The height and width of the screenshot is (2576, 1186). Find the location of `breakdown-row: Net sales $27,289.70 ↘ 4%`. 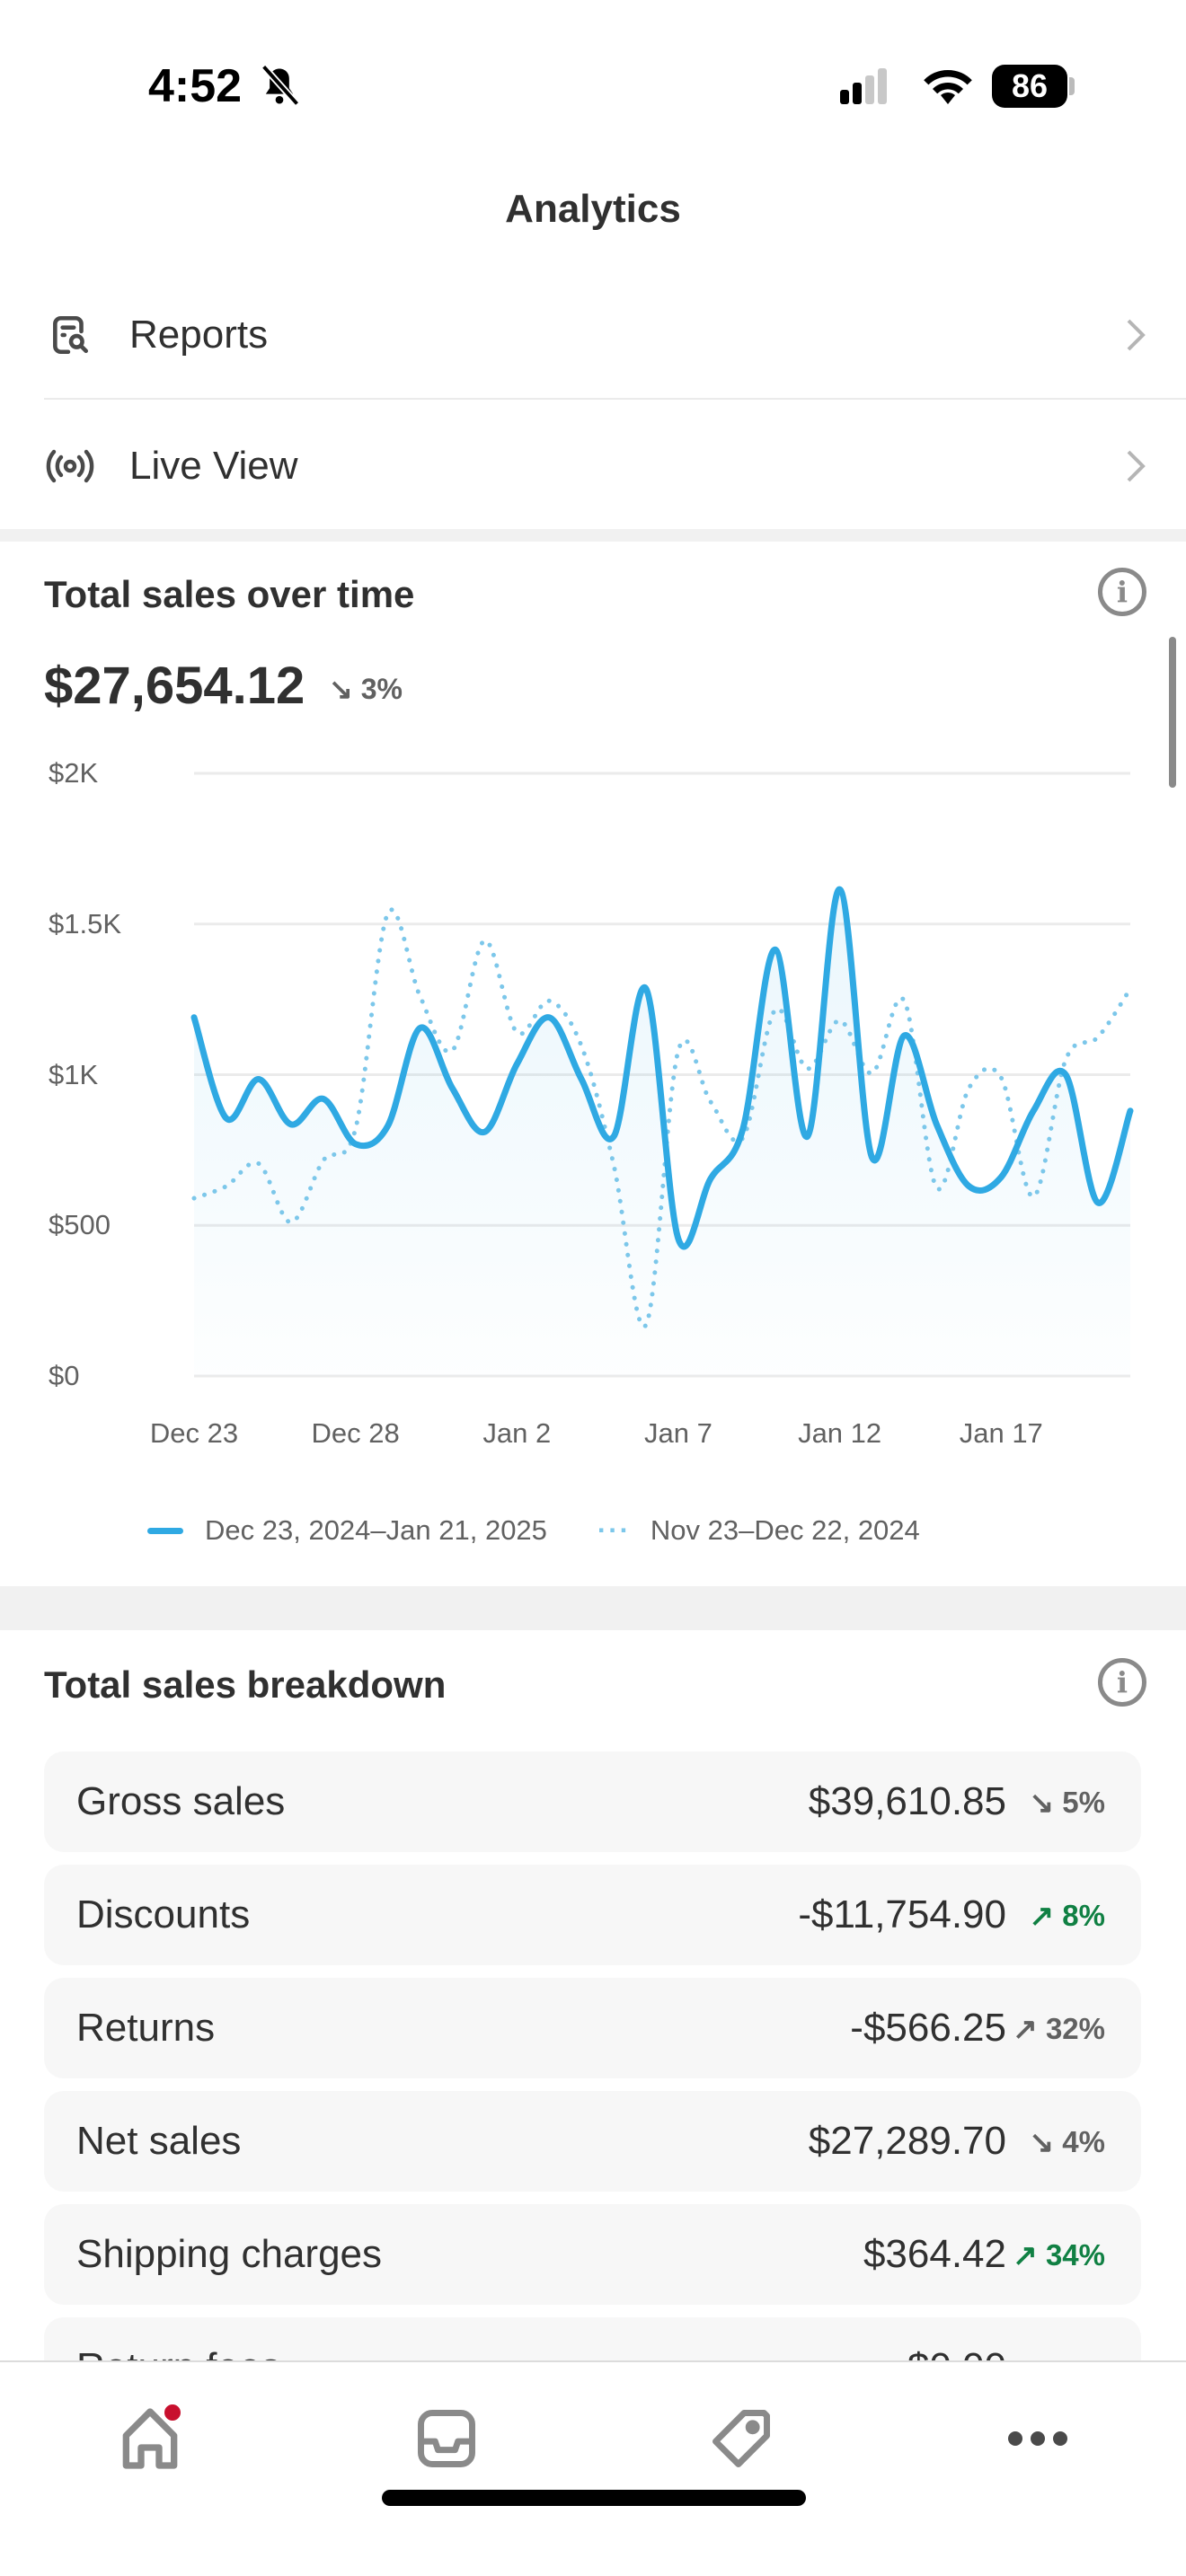

breakdown-row: Net sales $27,289.70 ↘ 4% is located at coordinates (592, 2141).